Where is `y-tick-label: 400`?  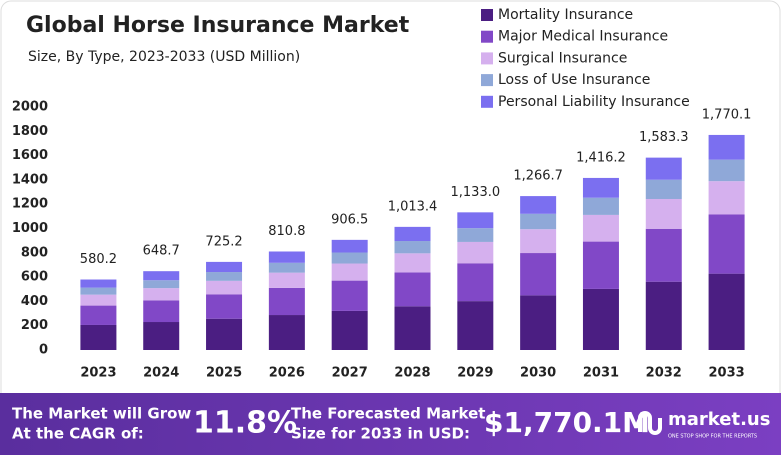 y-tick-label: 400 is located at coordinates (34, 301).